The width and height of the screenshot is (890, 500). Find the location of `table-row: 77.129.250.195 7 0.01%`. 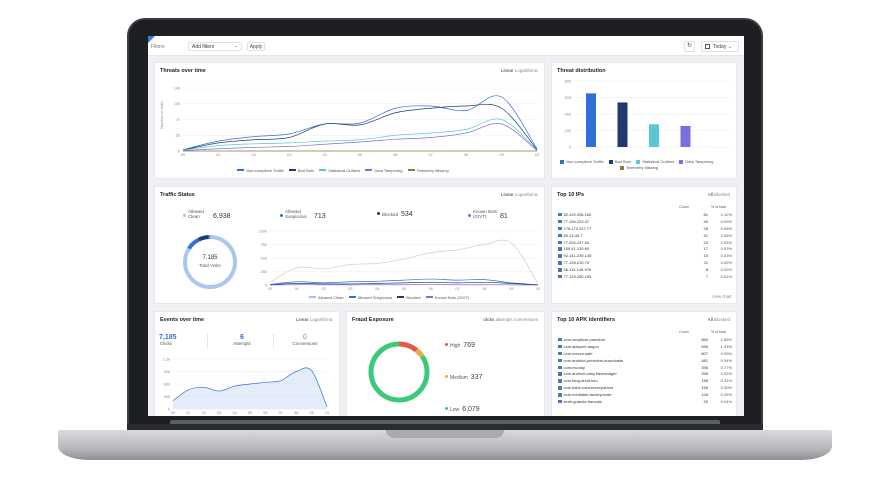

table-row: 77.129.250.195 7 0.01% is located at coordinates (645, 276).